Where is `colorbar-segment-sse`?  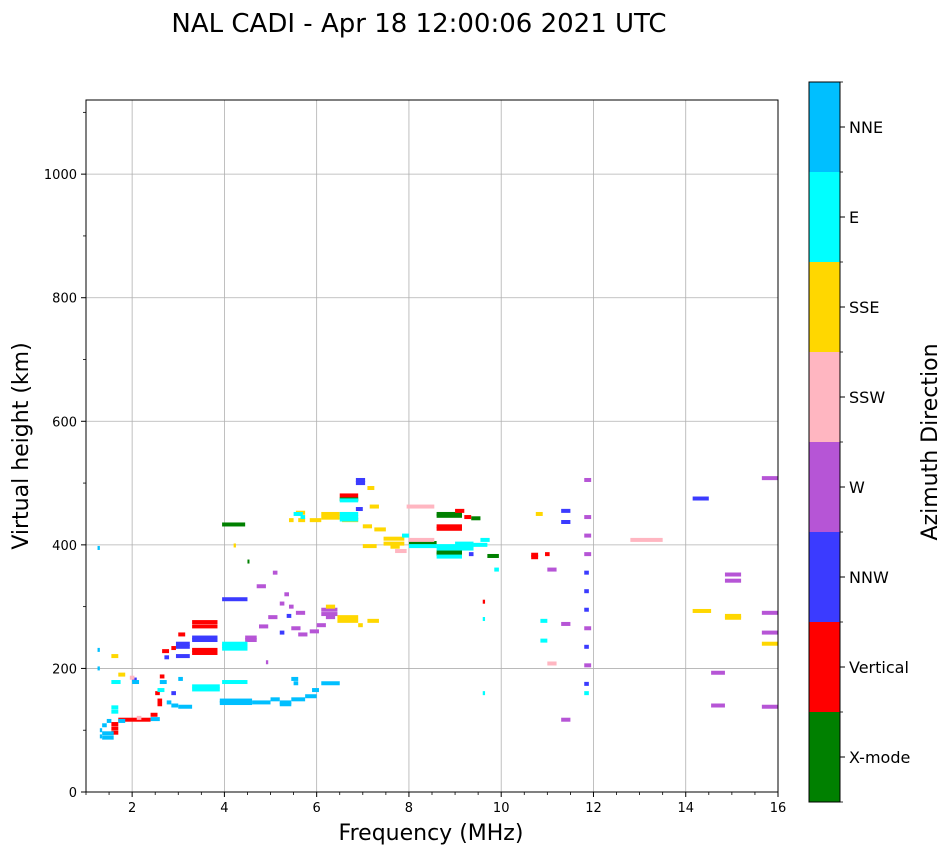
colorbar-segment-sse is located at coordinates (824, 307).